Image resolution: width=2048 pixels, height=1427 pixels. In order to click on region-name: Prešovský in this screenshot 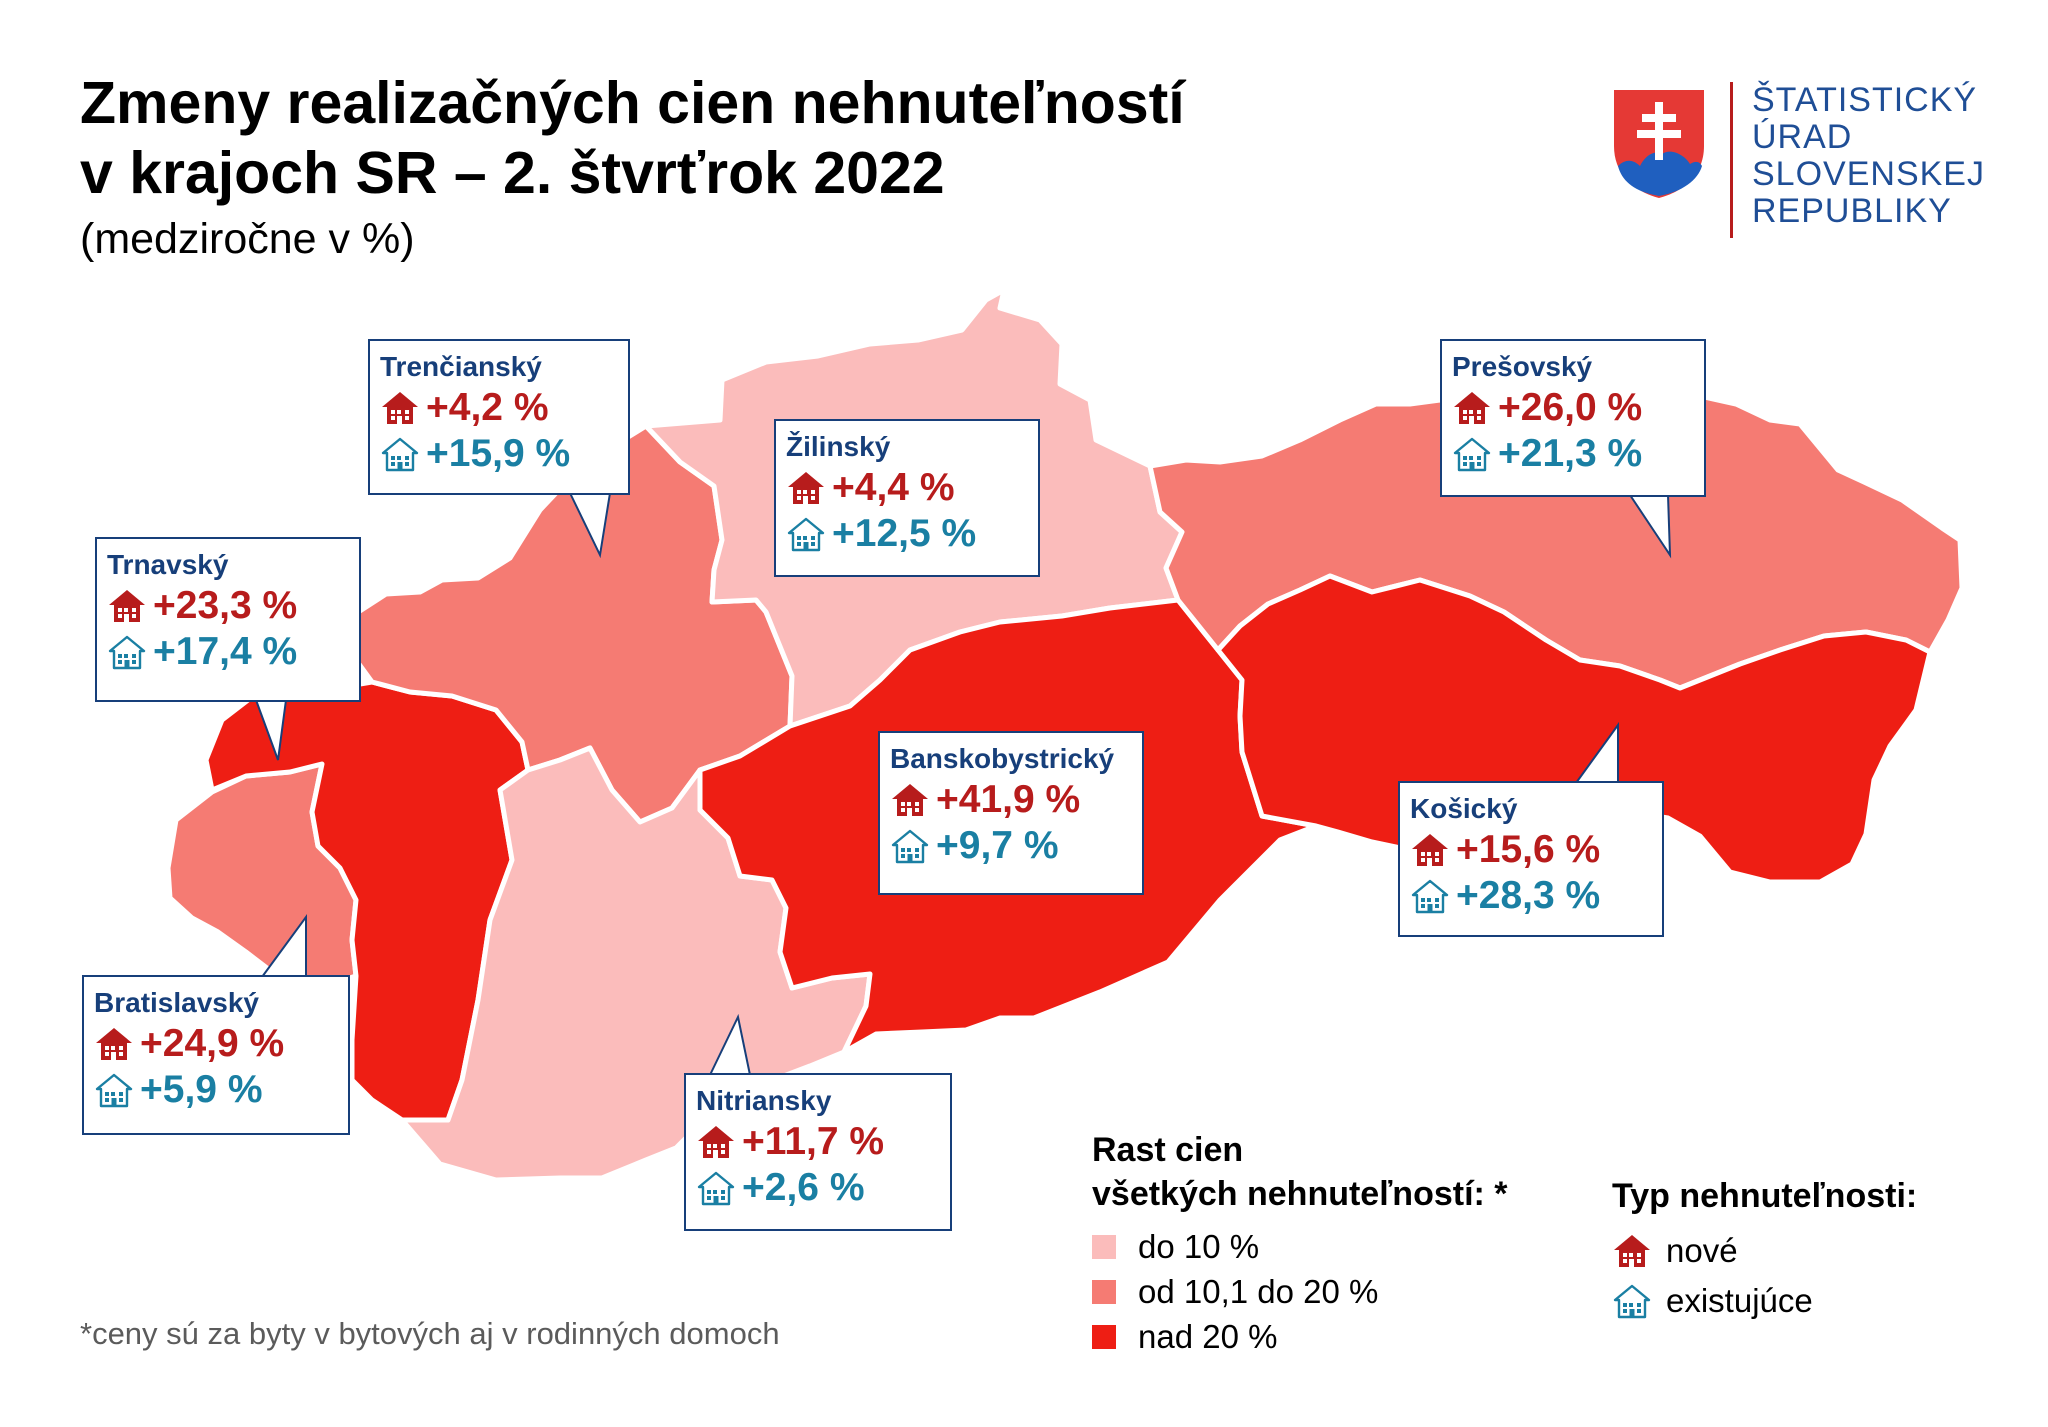, I will do `click(1522, 366)`.